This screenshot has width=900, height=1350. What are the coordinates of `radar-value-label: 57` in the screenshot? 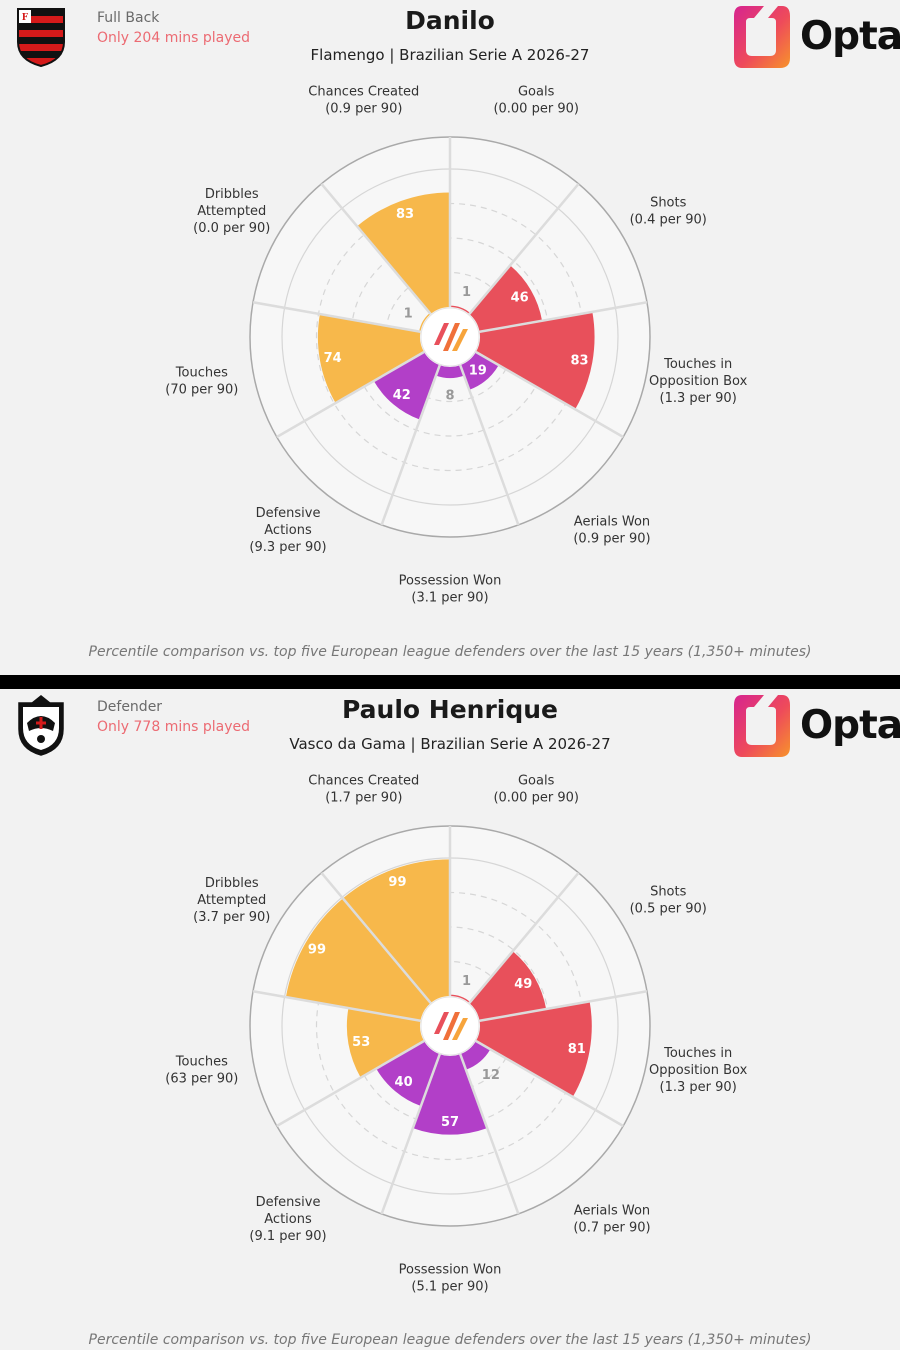 It's located at (450, 1122).